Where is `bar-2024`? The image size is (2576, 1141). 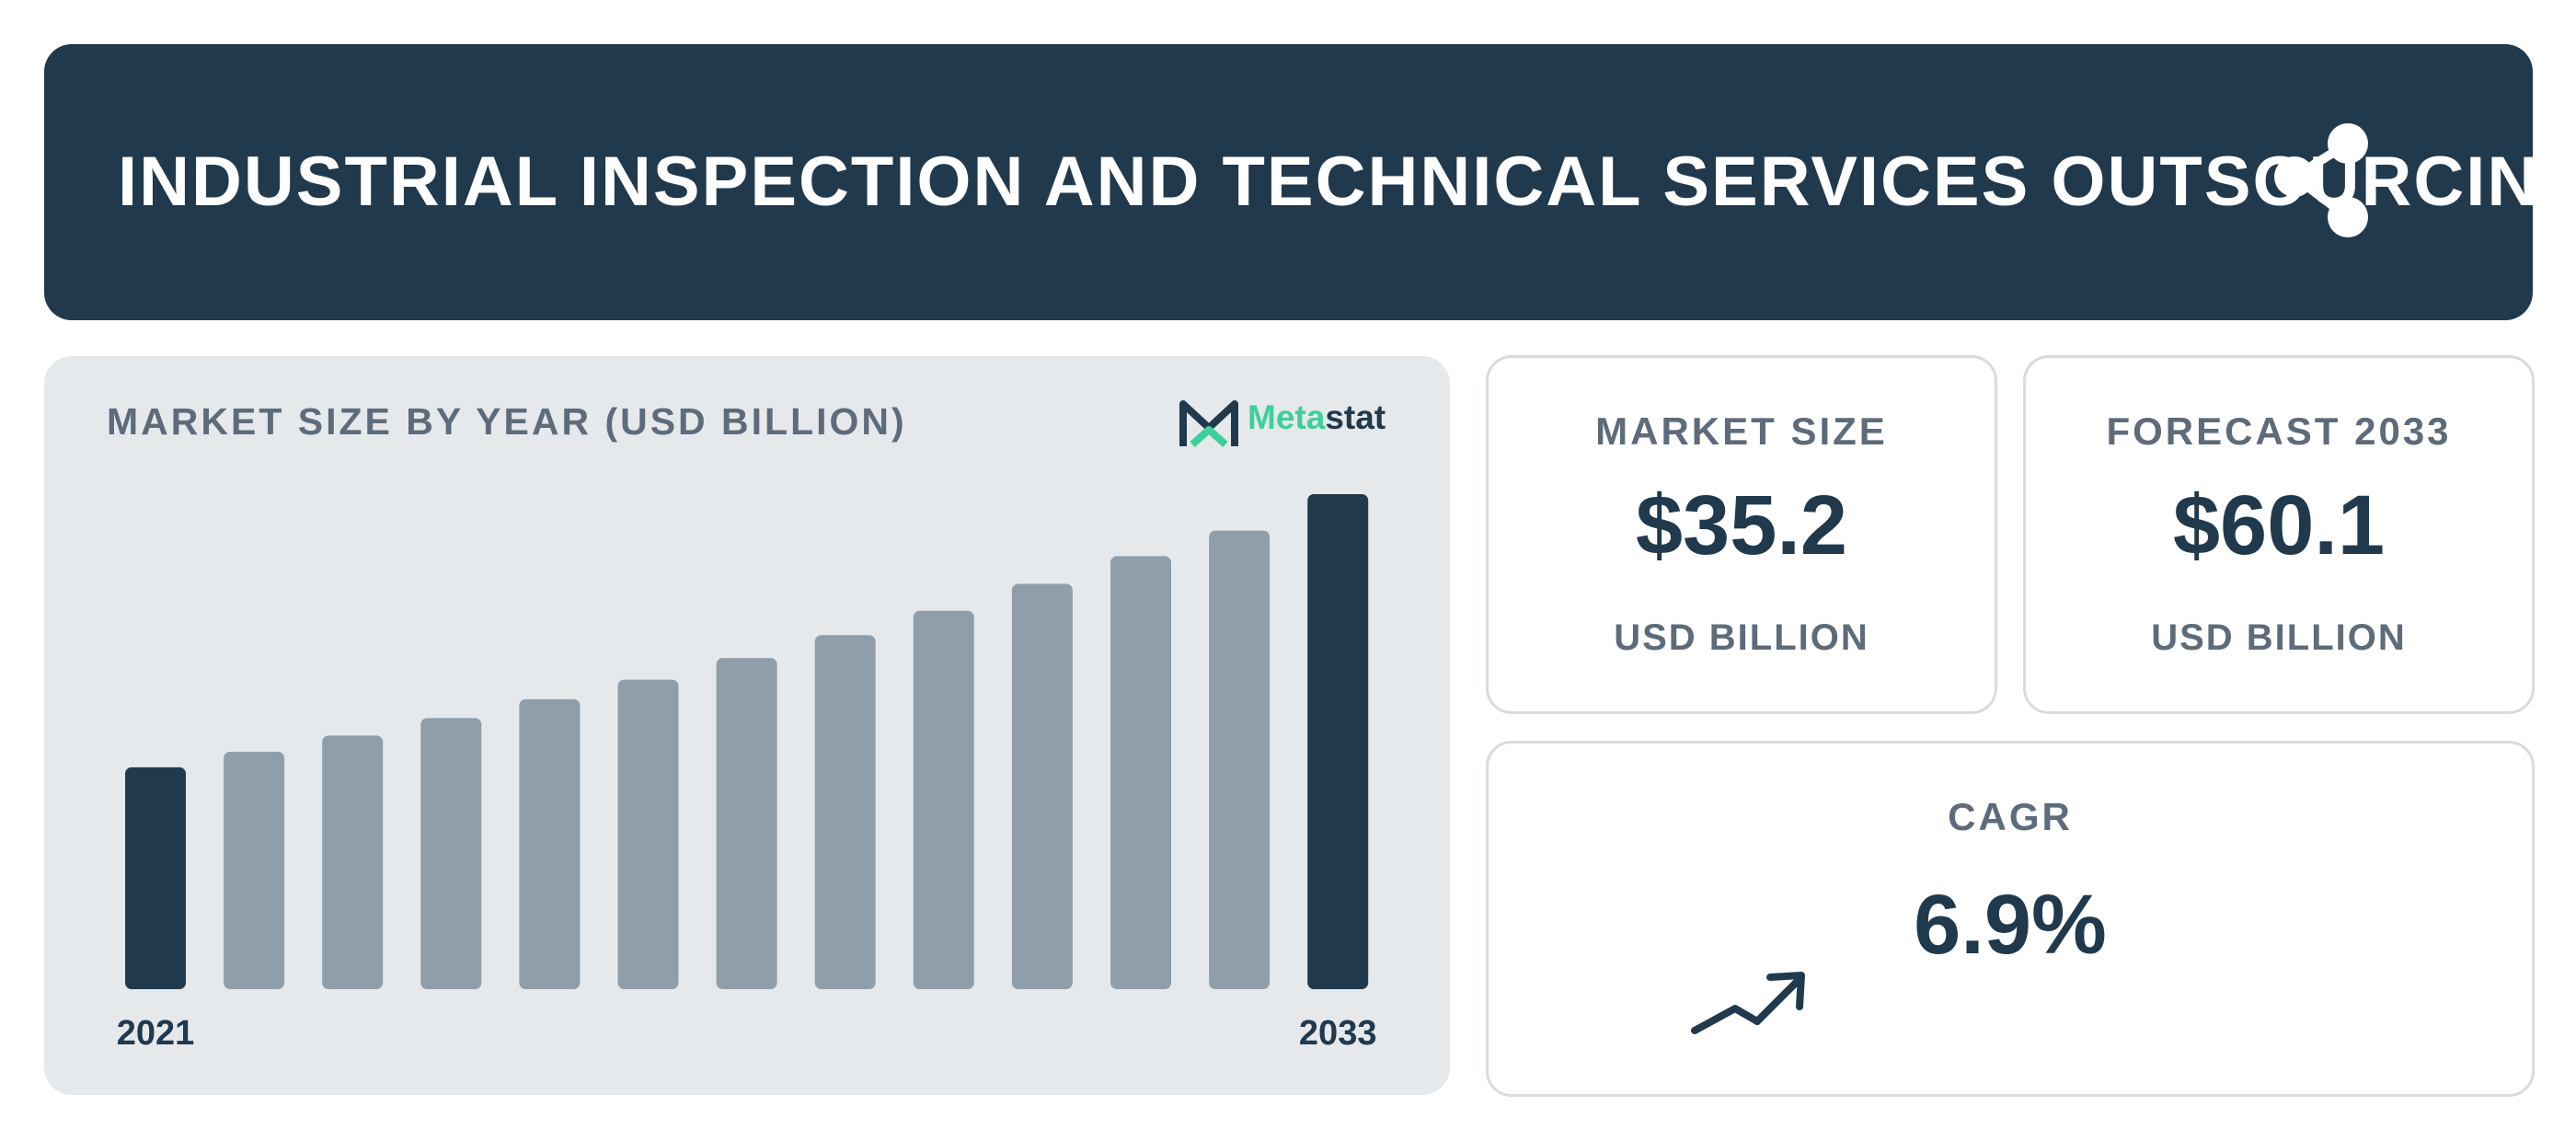
bar-2024 is located at coordinates (451, 854).